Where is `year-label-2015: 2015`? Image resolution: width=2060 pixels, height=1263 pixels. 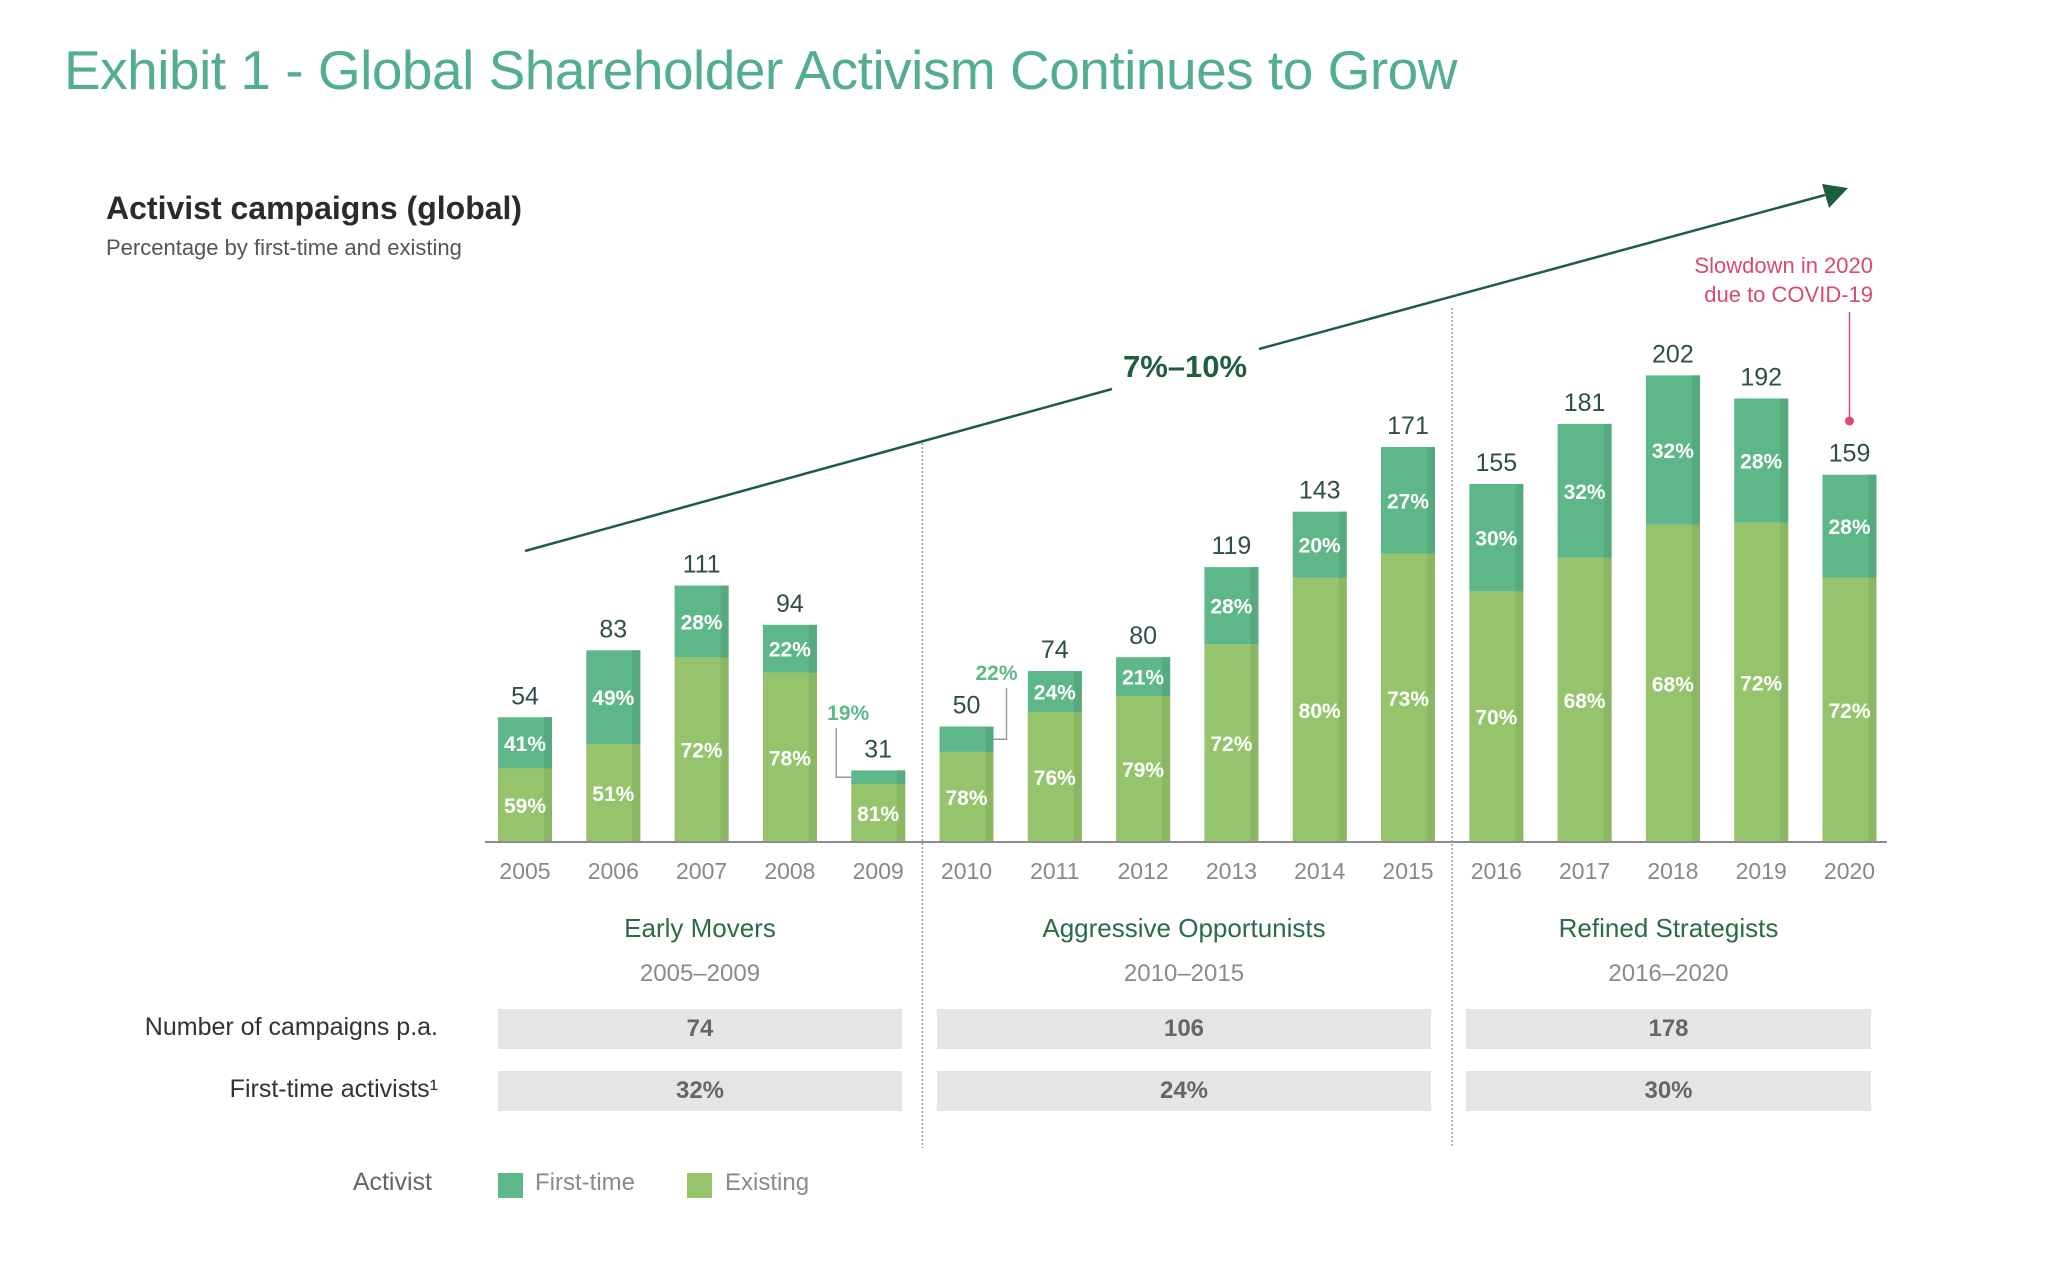 year-label-2015: 2015 is located at coordinates (1407, 871).